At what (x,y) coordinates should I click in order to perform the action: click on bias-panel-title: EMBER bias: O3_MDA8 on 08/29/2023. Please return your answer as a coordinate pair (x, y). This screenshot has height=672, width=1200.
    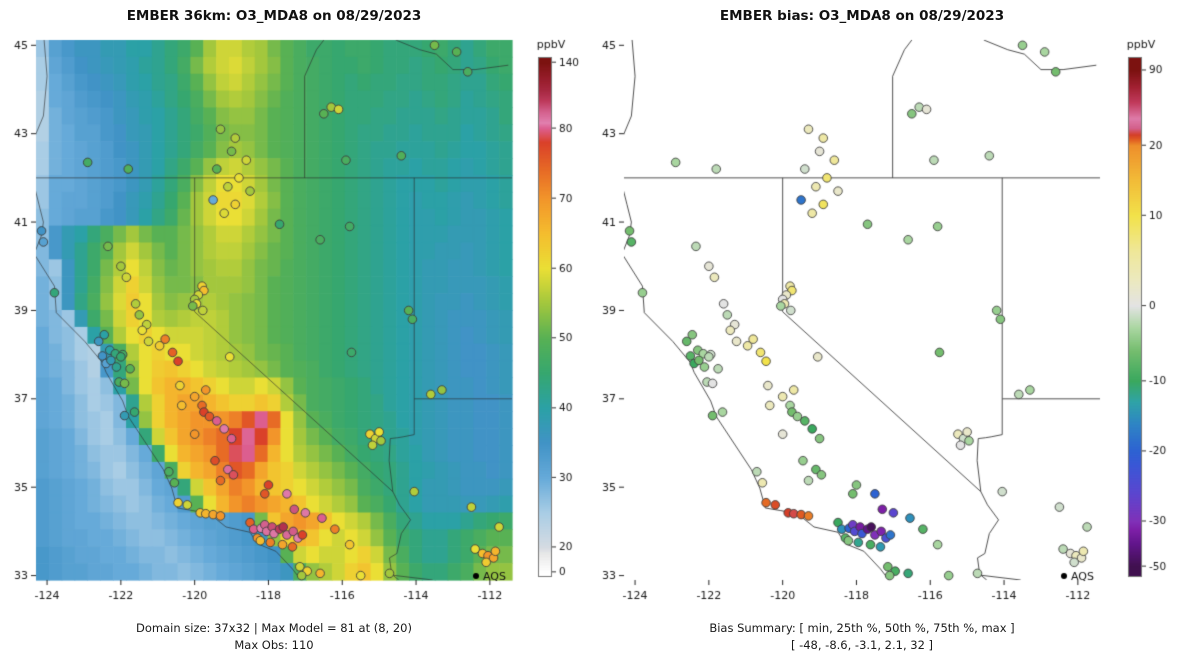
    Looking at the image, I should click on (862, 16).